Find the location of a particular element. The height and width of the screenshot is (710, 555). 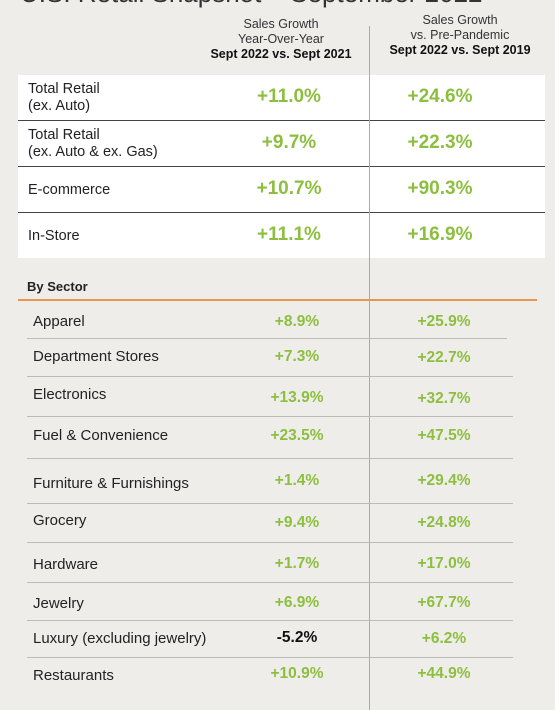

summary-pre-value: +24.6% is located at coordinates (440, 96).